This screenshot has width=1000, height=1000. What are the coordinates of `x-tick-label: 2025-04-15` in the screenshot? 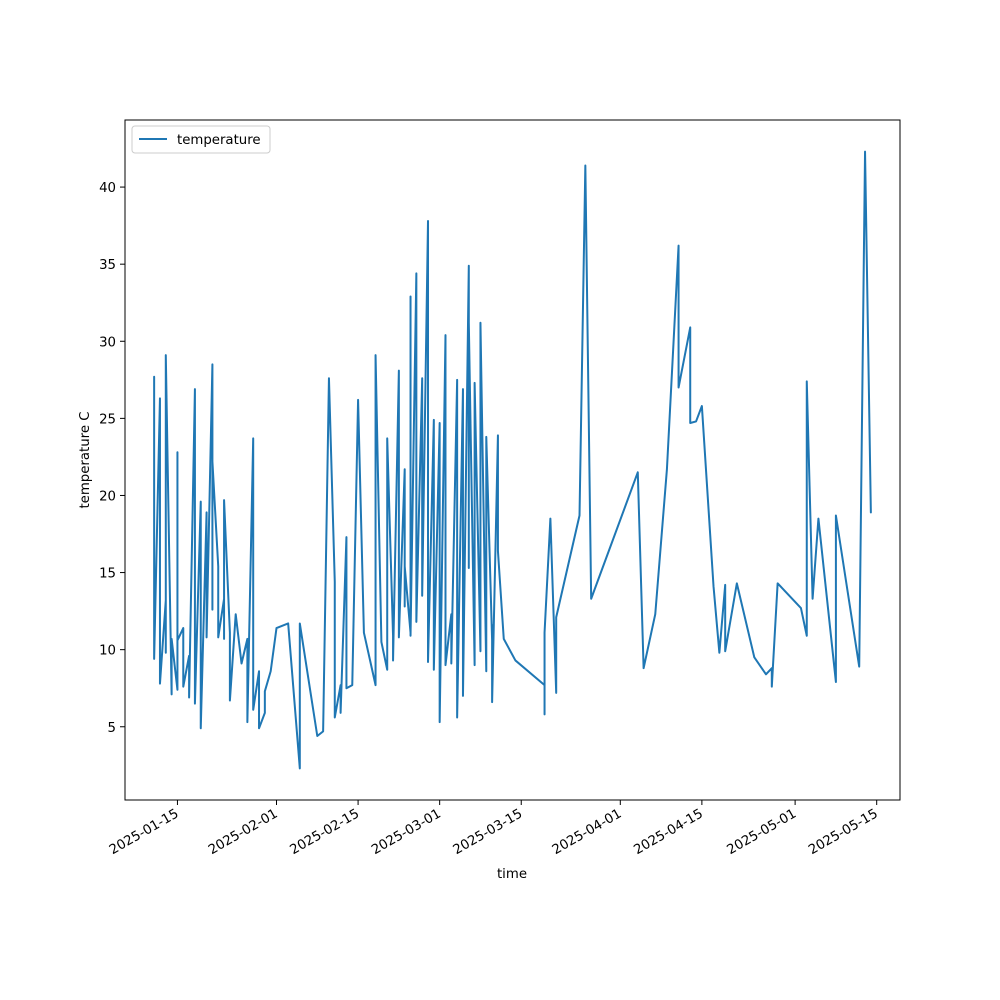 It's located at (668, 832).